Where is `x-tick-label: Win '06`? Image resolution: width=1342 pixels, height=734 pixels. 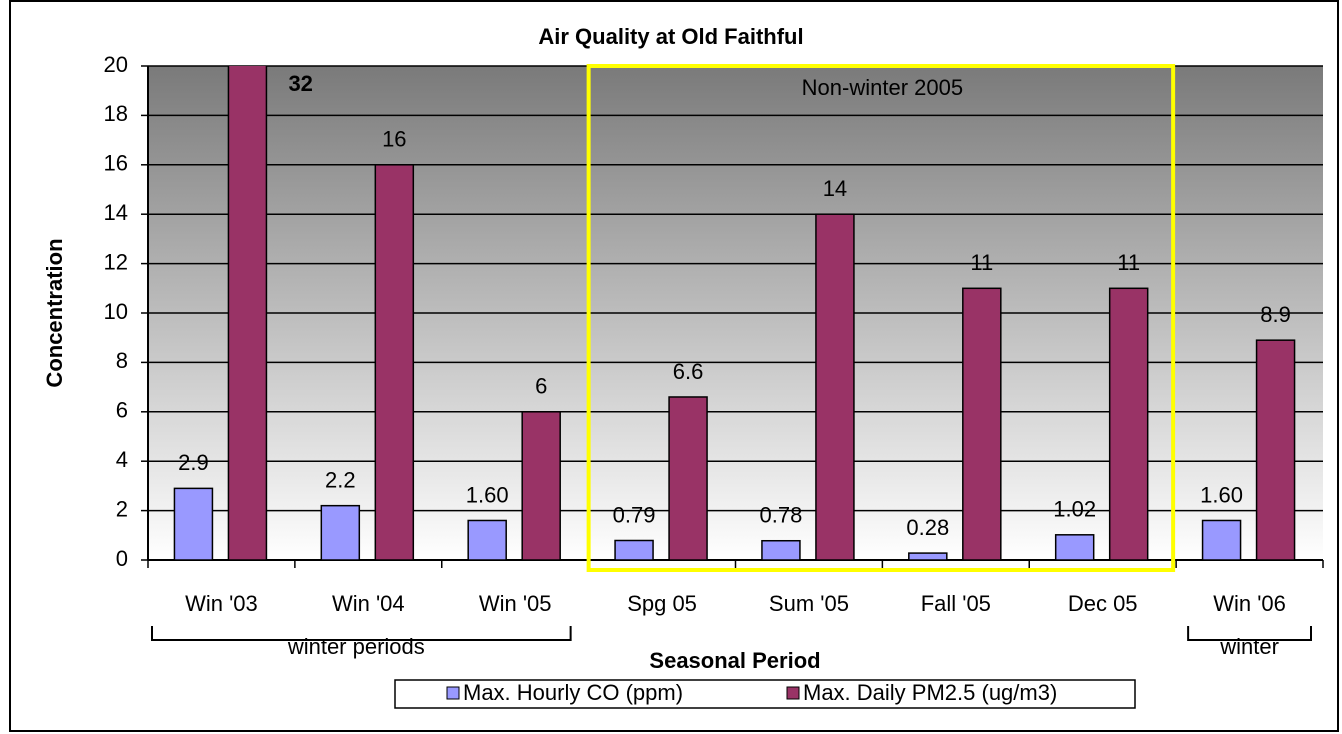 x-tick-label: Win '06 is located at coordinates (1249, 603).